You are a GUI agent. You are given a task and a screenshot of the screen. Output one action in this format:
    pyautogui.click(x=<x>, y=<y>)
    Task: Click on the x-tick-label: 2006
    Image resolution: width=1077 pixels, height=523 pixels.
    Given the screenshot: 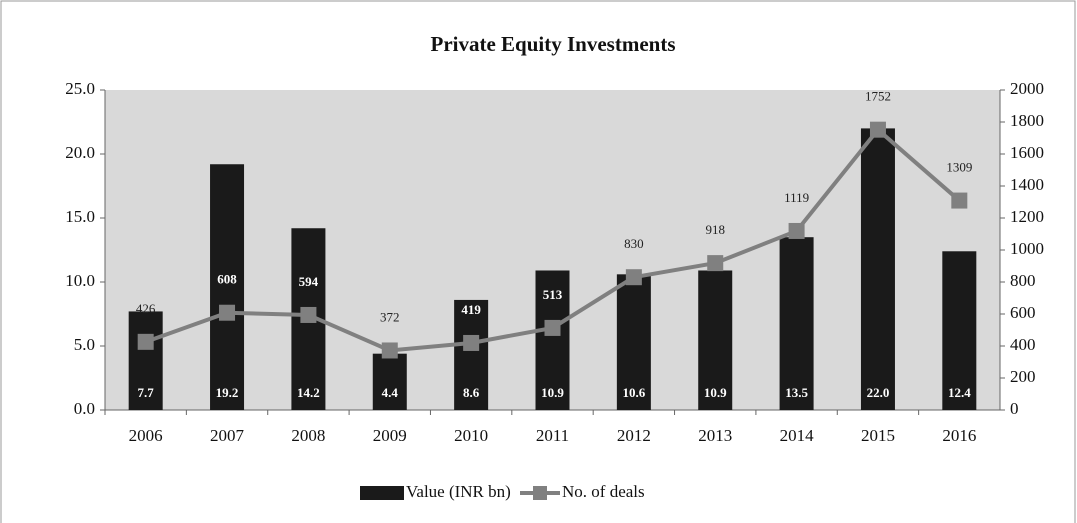 What is the action you would take?
    pyautogui.click(x=146, y=435)
    